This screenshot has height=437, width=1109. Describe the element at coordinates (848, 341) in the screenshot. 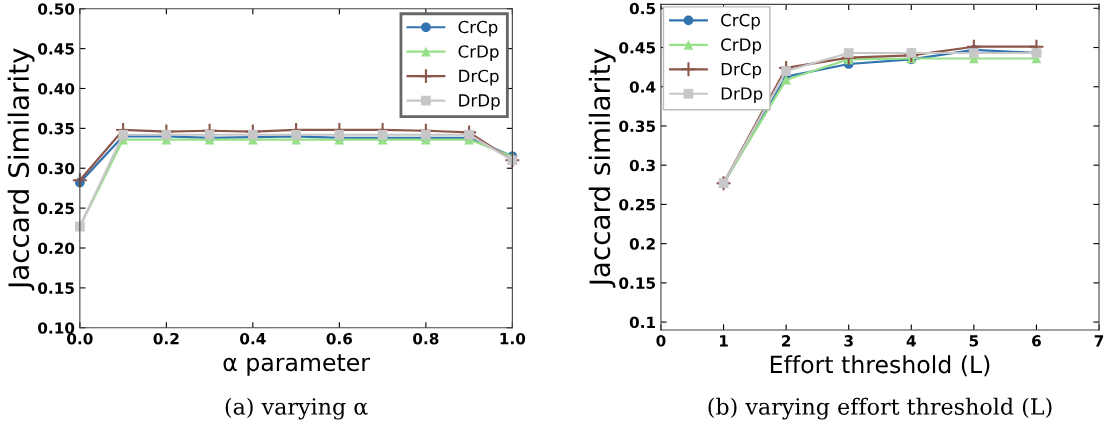

I see `x-tick-label: 3` at that location.